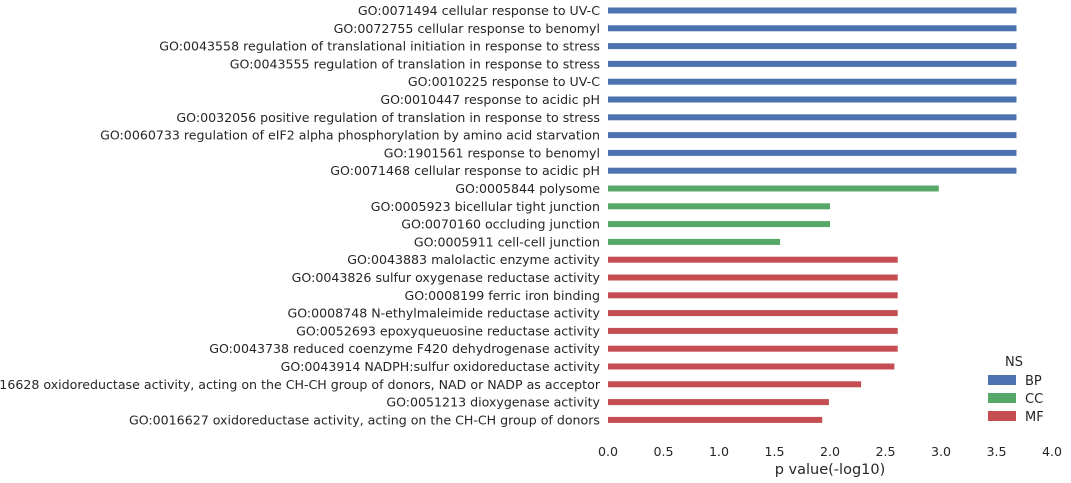  What do you see at coordinates (507, 241) in the screenshot?
I see `category-label: GO:0005911 cell-cell junction` at bounding box center [507, 241].